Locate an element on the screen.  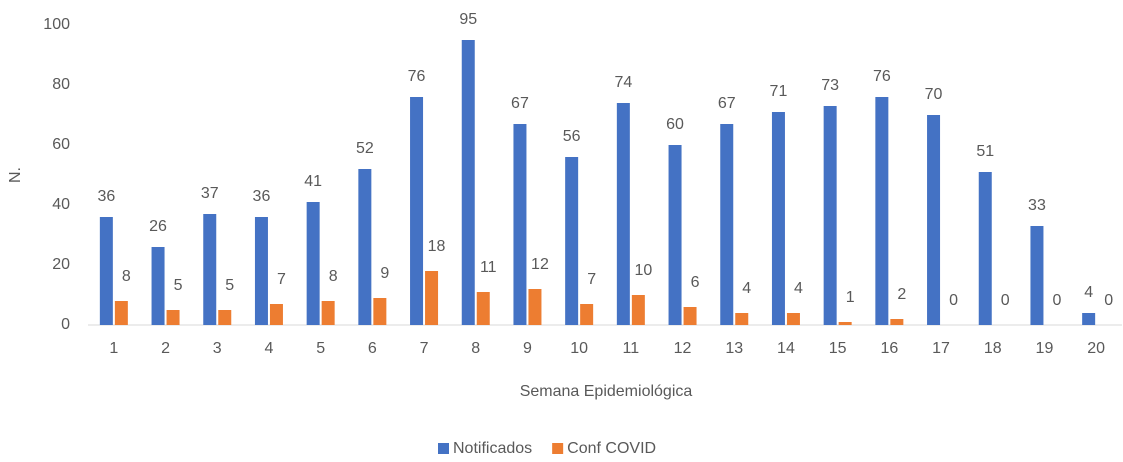
data-label: 9 is located at coordinates (384, 273).